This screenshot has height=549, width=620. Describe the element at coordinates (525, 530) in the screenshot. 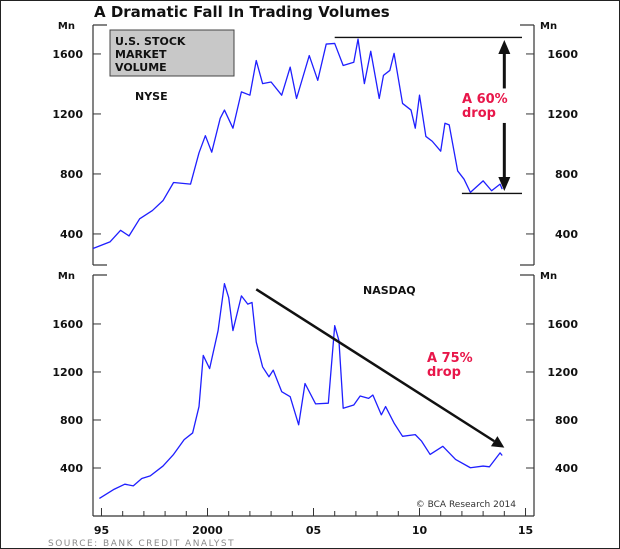

I see `x-tick-label: 15` at that location.